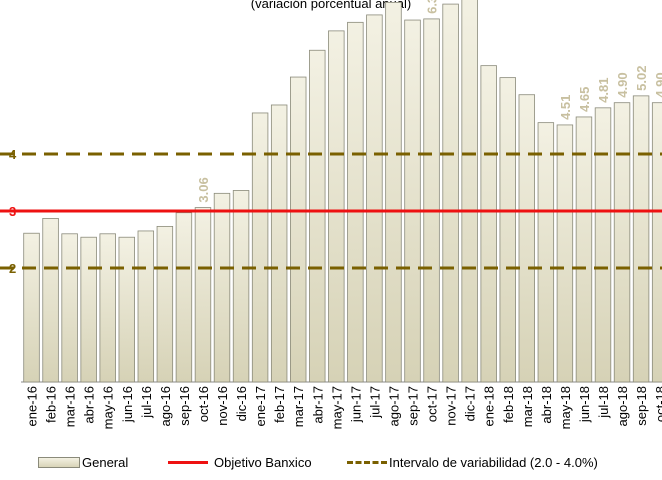  What do you see at coordinates (565, 107) in the screenshot?
I see `data-label-may-18: 4.51` at bounding box center [565, 107].